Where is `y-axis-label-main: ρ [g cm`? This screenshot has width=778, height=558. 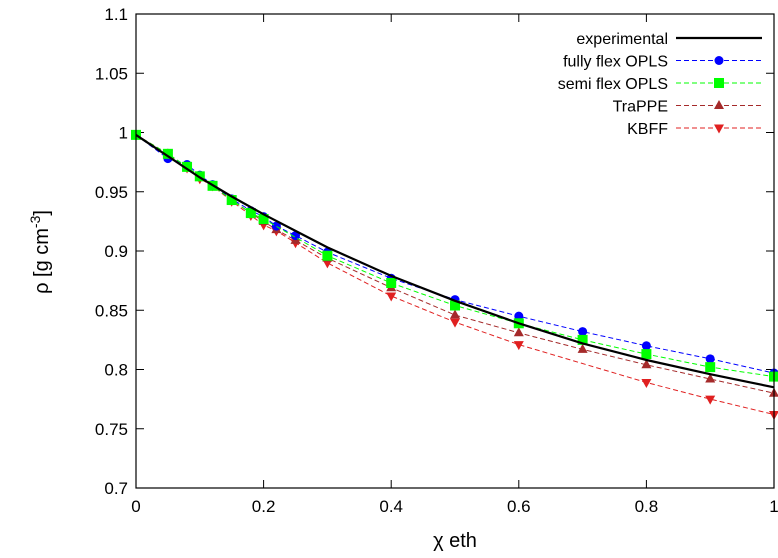
y-axis-label-main: ρ [g cm is located at coordinates (42, 261).